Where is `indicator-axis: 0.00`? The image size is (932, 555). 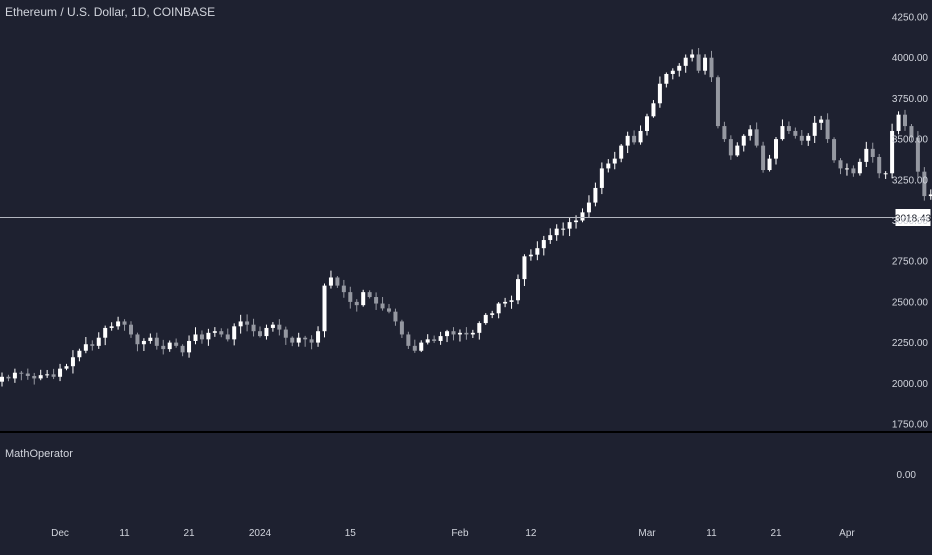
indicator-axis: 0.00 is located at coordinates (907, 475).